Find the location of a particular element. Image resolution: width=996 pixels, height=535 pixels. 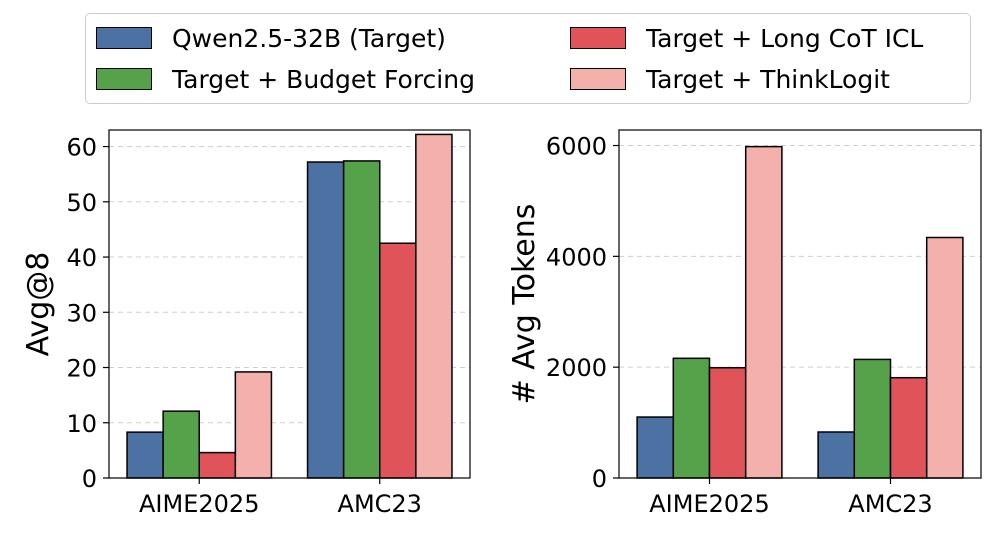

legend-item-thinklogit: Target + ThinkLogit is located at coordinates (730, 79).